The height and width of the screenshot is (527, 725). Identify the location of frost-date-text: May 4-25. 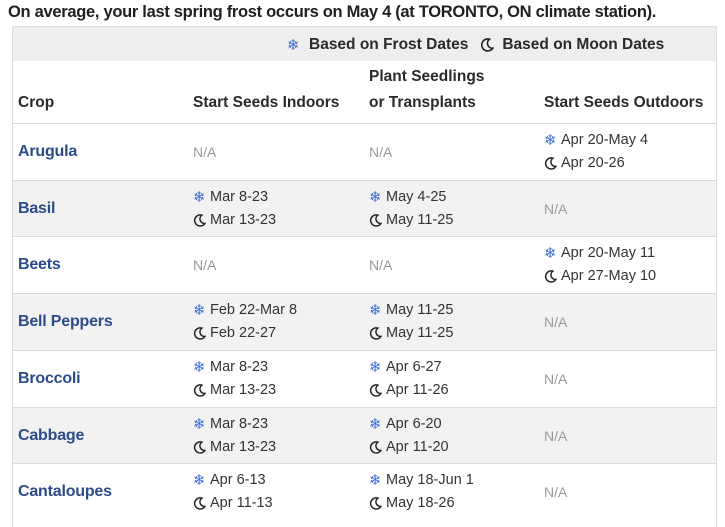
(416, 196).